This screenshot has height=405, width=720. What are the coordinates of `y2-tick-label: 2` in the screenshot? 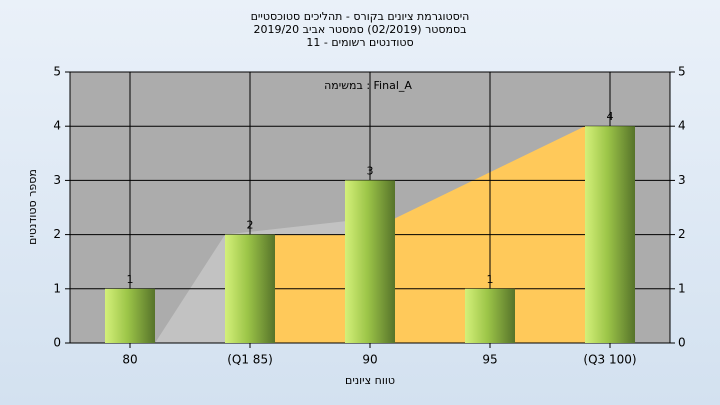 It's located at (682, 234).